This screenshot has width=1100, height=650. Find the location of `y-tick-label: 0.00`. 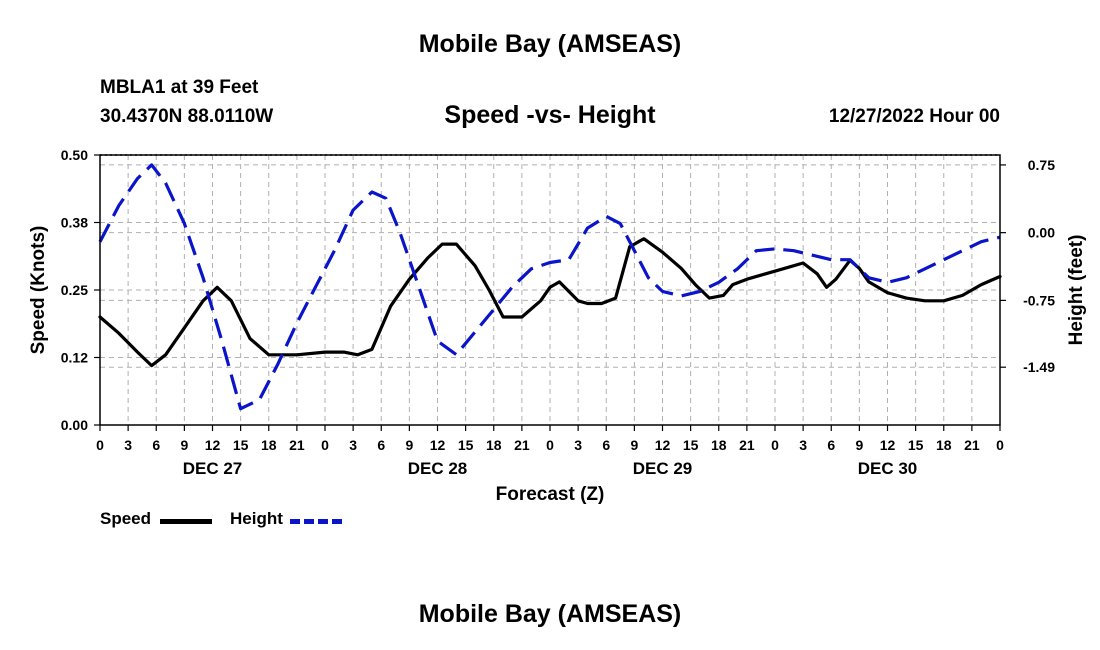

y-tick-label: 0.00 is located at coordinates (74, 425).